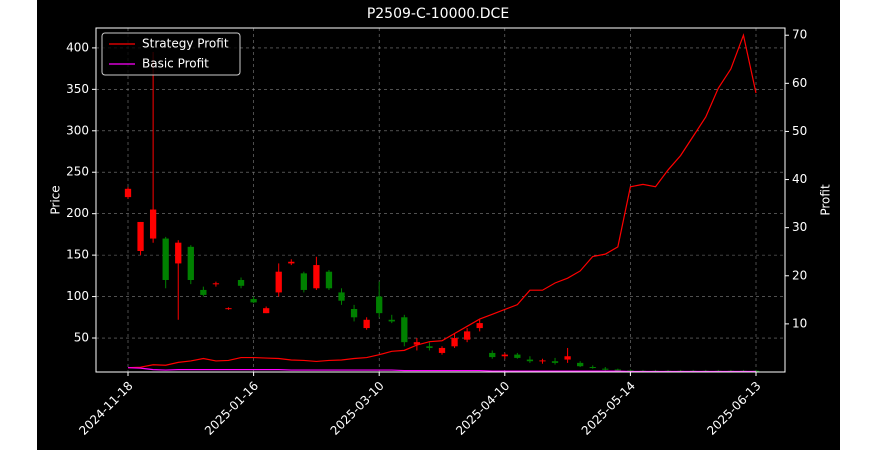  What do you see at coordinates (77, 296) in the screenshot?
I see `y-tick-label: 100` at bounding box center [77, 296].